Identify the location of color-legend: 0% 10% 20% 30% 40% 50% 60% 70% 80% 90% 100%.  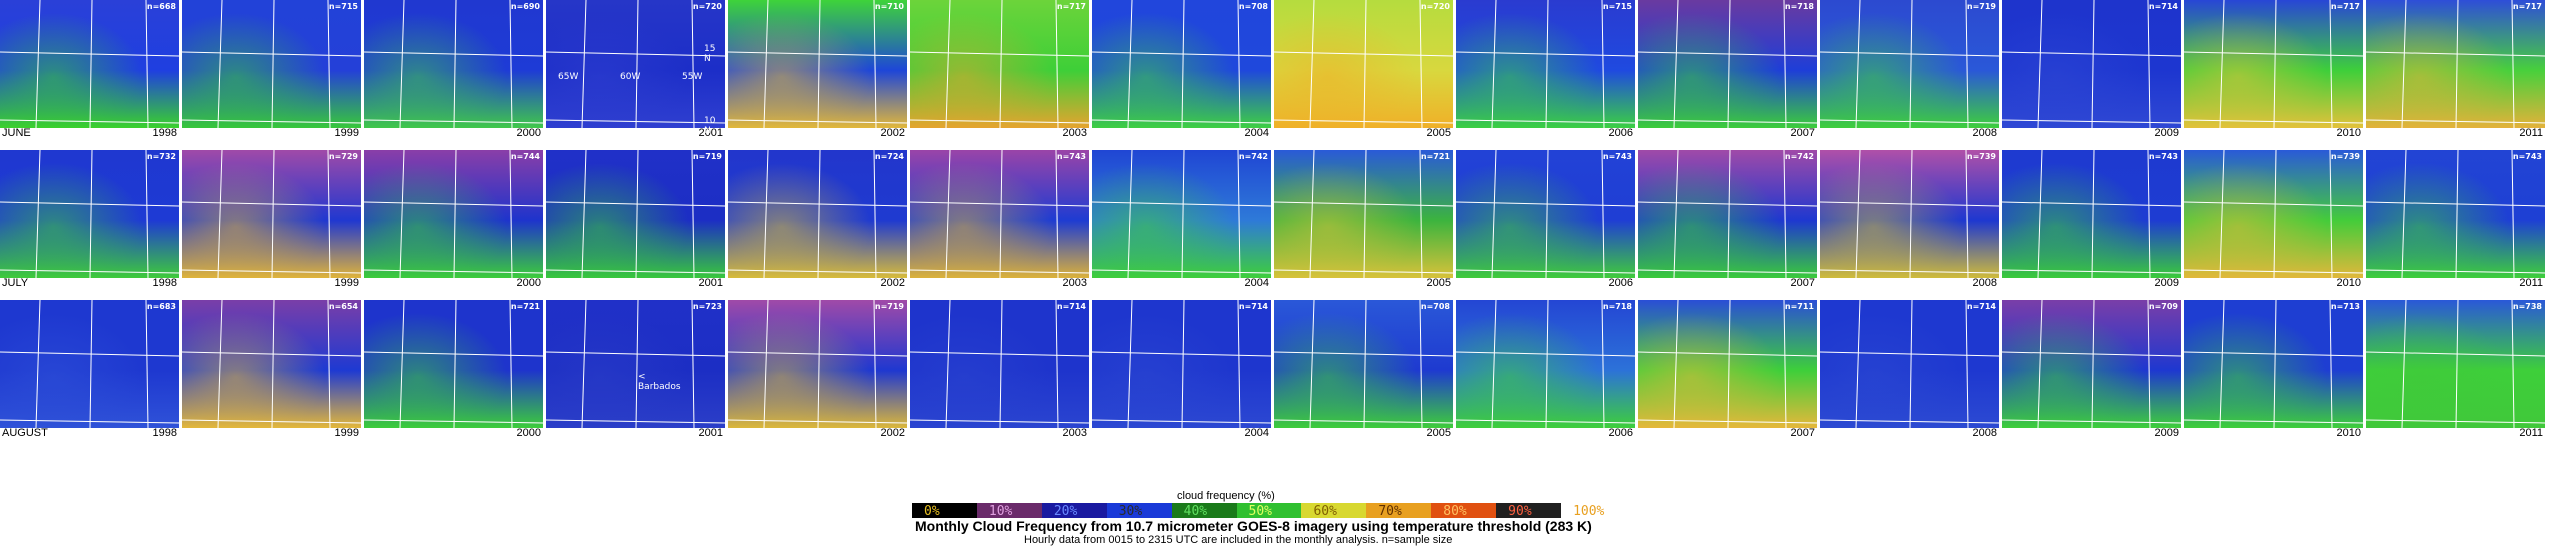
(1269, 511).